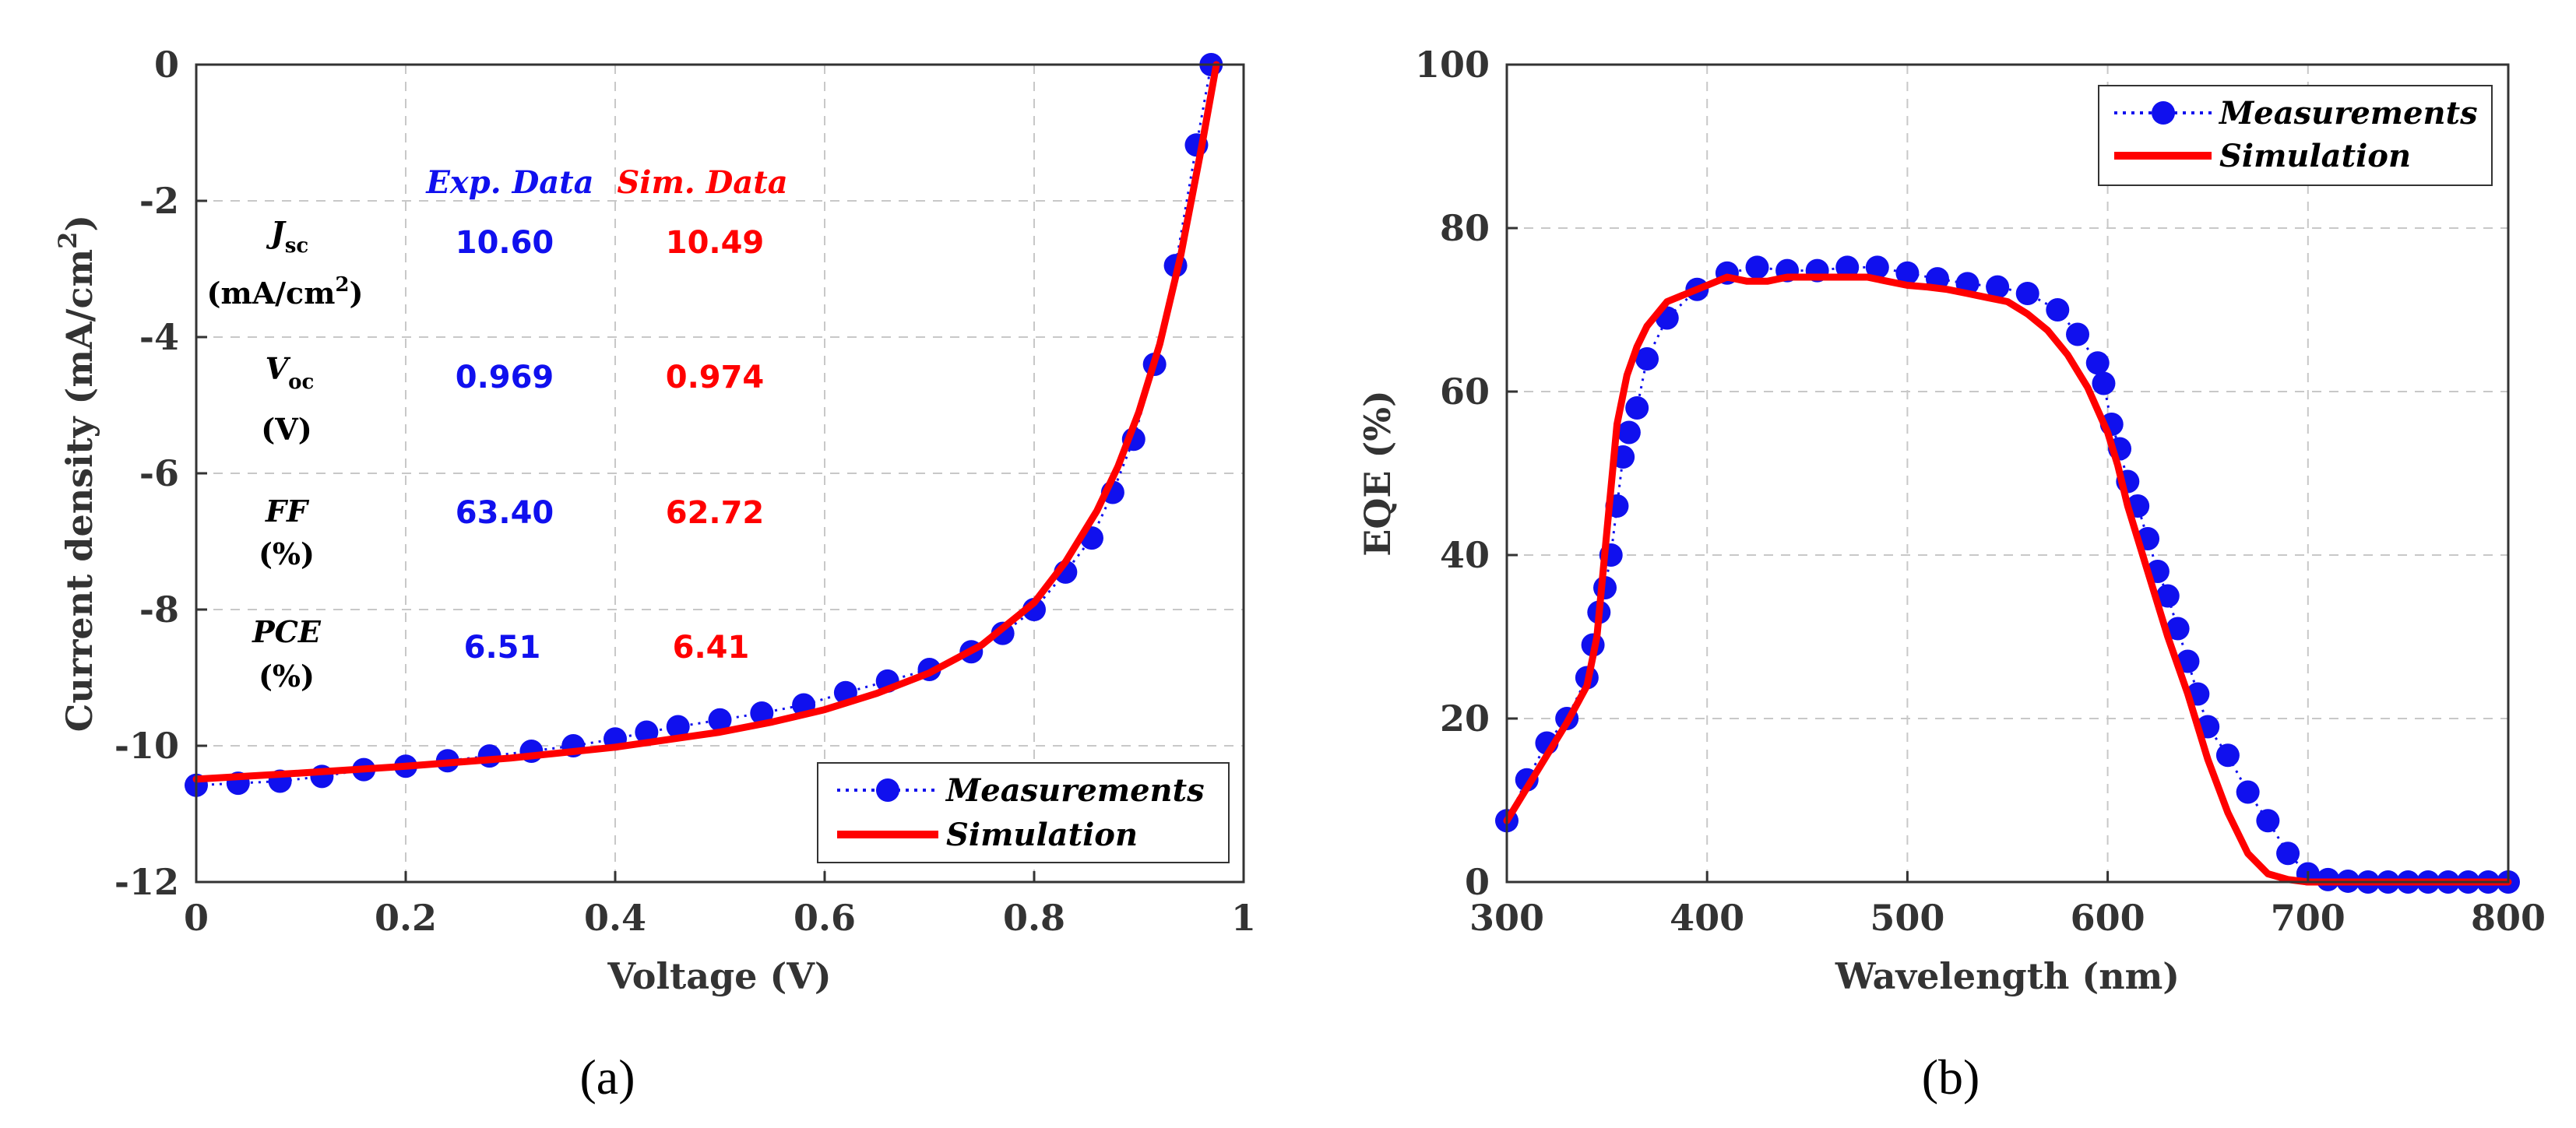 The image size is (2576, 1128). Describe the element at coordinates (2007, 976) in the screenshot. I see `chart-b-xlabel: Wavelength (nm)` at that location.